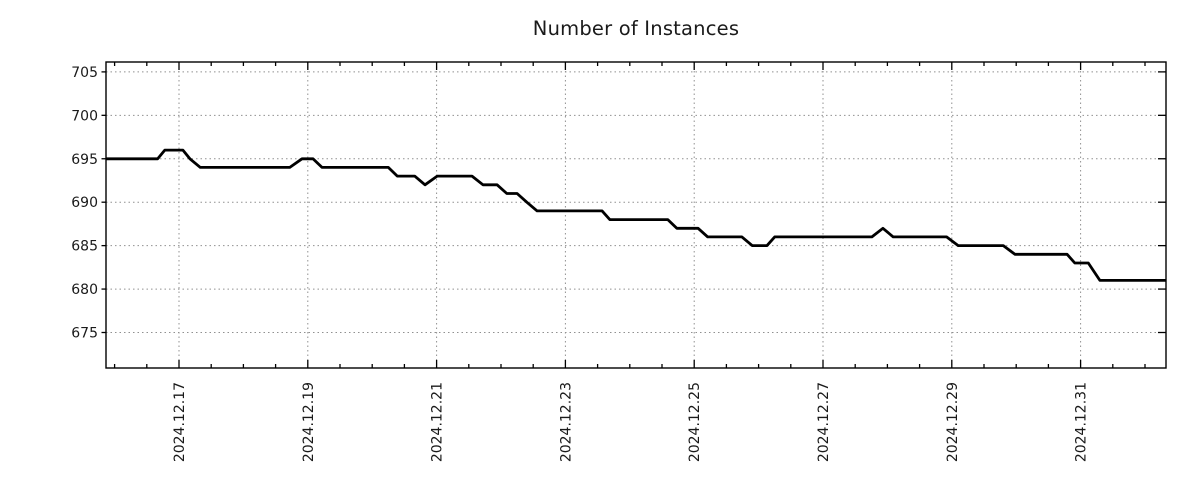  Describe the element at coordinates (1082, 422) in the screenshot. I see `x-tick-label: 2024.12.31` at that location.